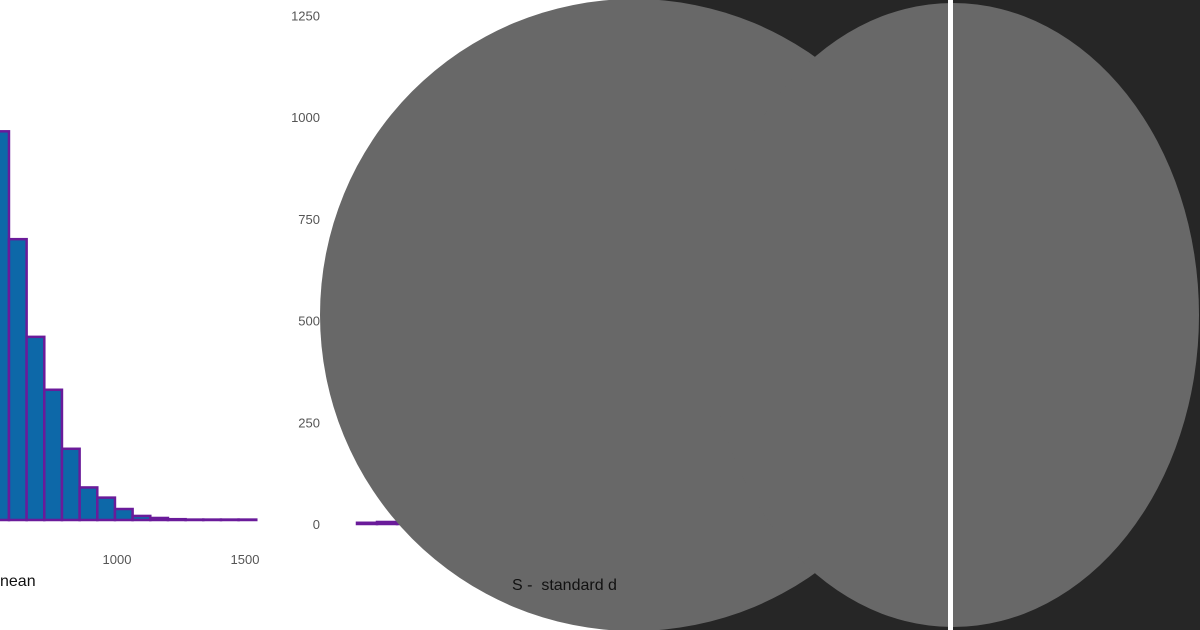  Describe the element at coordinates (316, 524) in the screenshot. I see `y-tick-label: 0` at that location.